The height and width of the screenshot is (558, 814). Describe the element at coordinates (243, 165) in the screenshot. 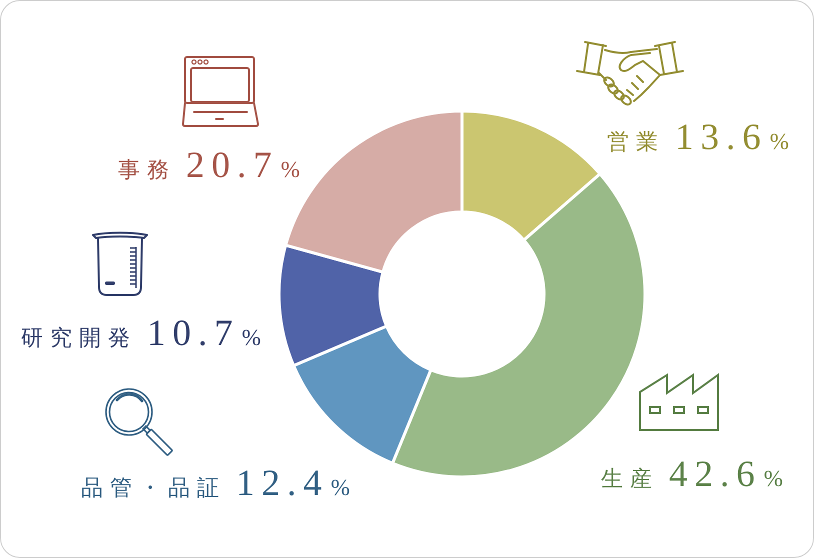

I see `data-label: 20.7%` at that location.